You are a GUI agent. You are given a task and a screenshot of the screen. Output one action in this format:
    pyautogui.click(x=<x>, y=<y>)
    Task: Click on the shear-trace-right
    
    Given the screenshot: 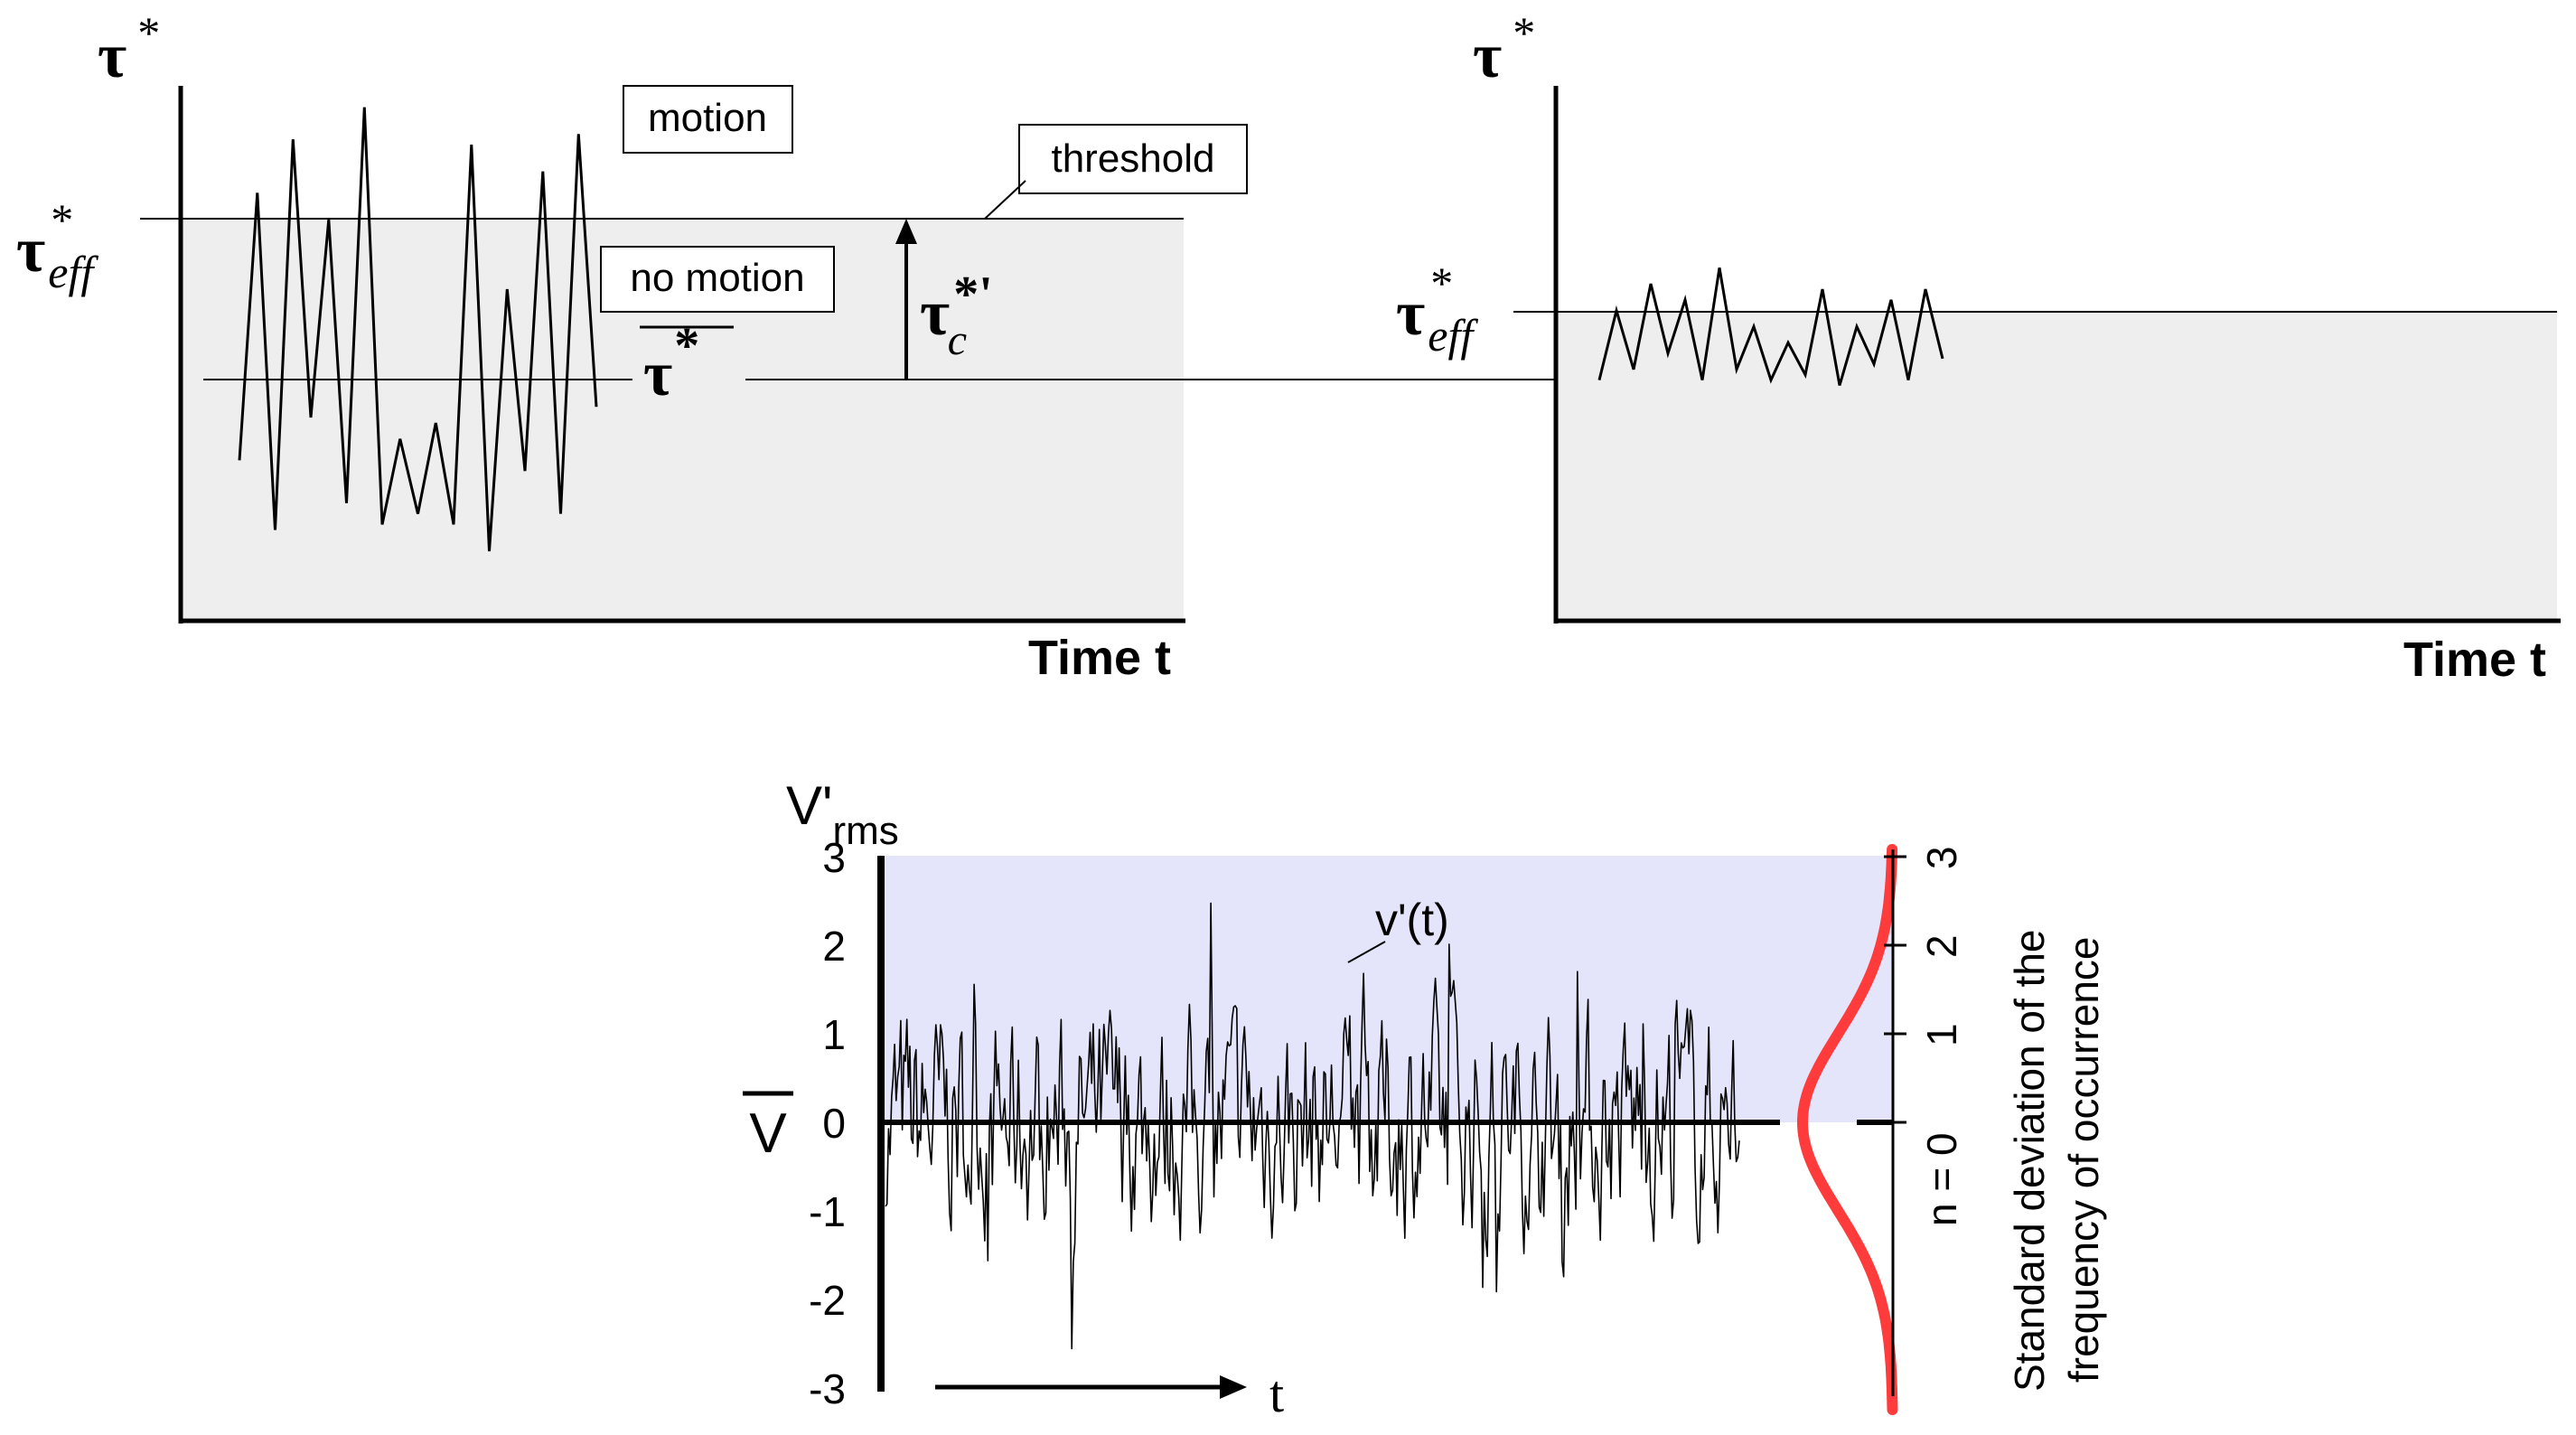 What is the action you would take?
    pyautogui.click(x=1770, y=326)
    